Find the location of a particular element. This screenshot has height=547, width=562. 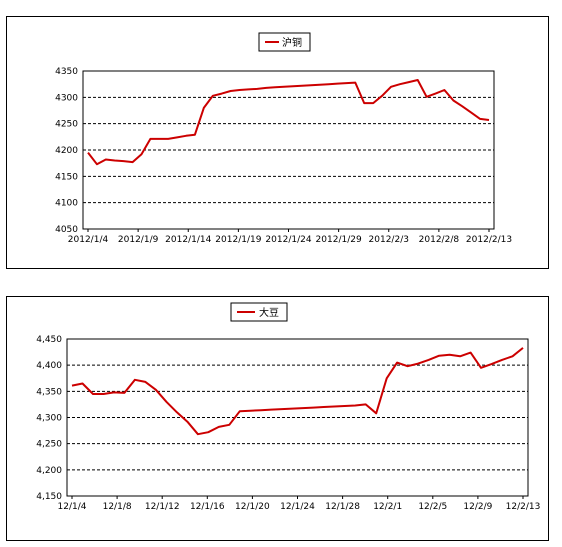

soybean-x-tick-label: 12/1/28 is located at coordinates (342, 507).